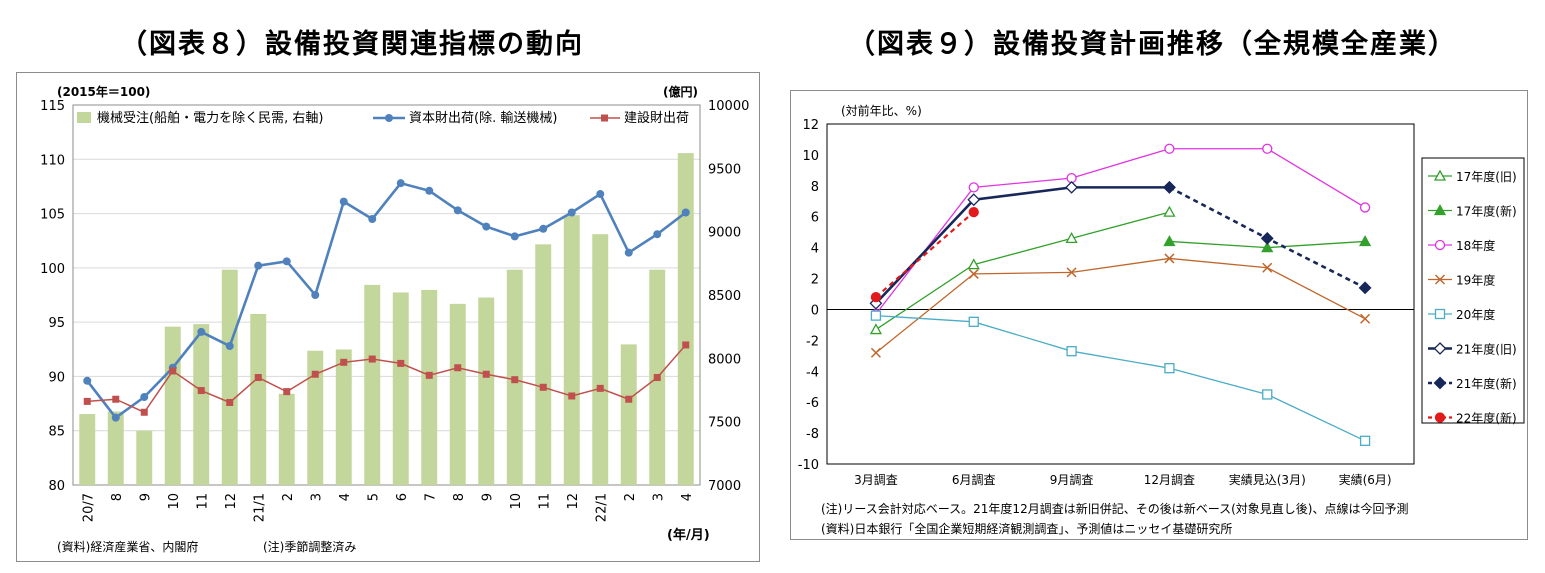 The height and width of the screenshot is (573, 1545). What do you see at coordinates (815, 280) in the screenshot?
I see `y-tick-label: 2` at bounding box center [815, 280].